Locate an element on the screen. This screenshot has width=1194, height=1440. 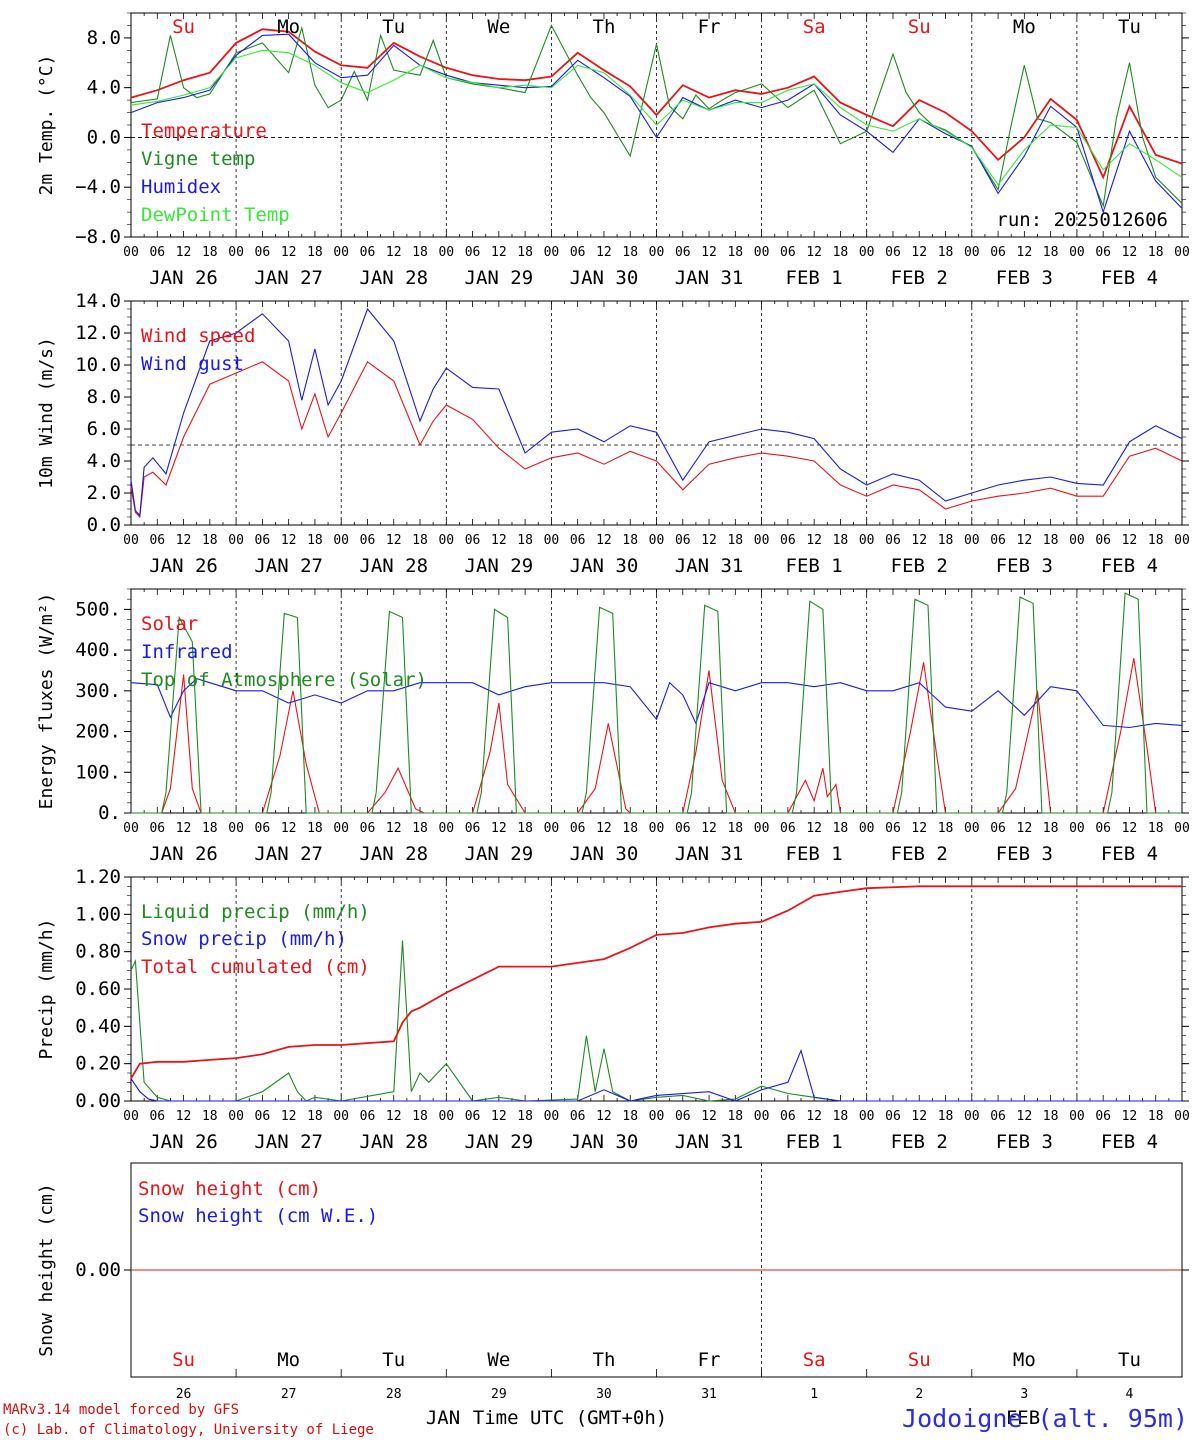
day-number-label: 29 is located at coordinates (499, 1394).